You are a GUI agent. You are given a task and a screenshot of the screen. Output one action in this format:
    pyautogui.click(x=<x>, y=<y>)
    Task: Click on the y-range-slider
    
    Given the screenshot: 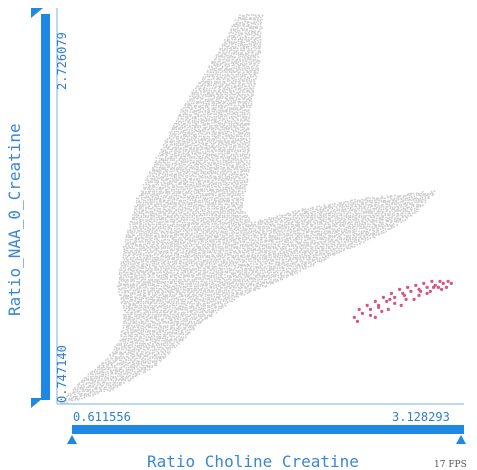 What is the action you would take?
    pyautogui.click(x=45, y=207)
    